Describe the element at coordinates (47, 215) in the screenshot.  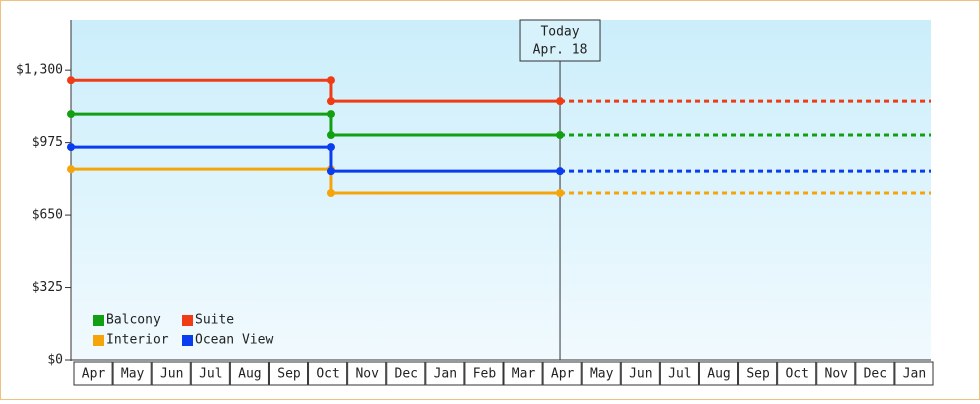
I see `y-tick-label: $650` at that location.